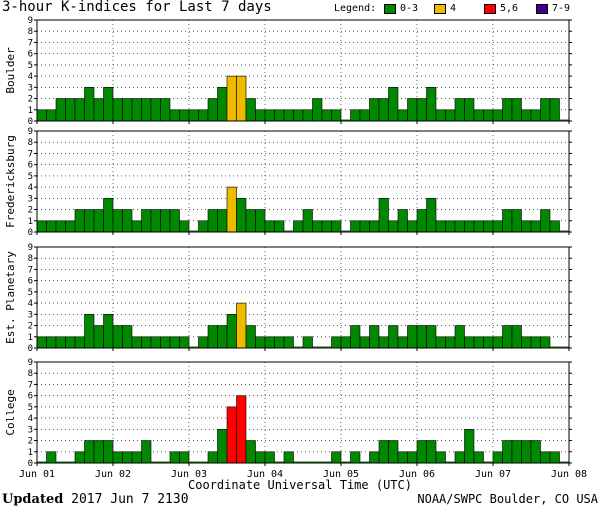 This screenshot has width=600, height=510. I want to click on x-tick-label: Jun 08, so click(569, 474).